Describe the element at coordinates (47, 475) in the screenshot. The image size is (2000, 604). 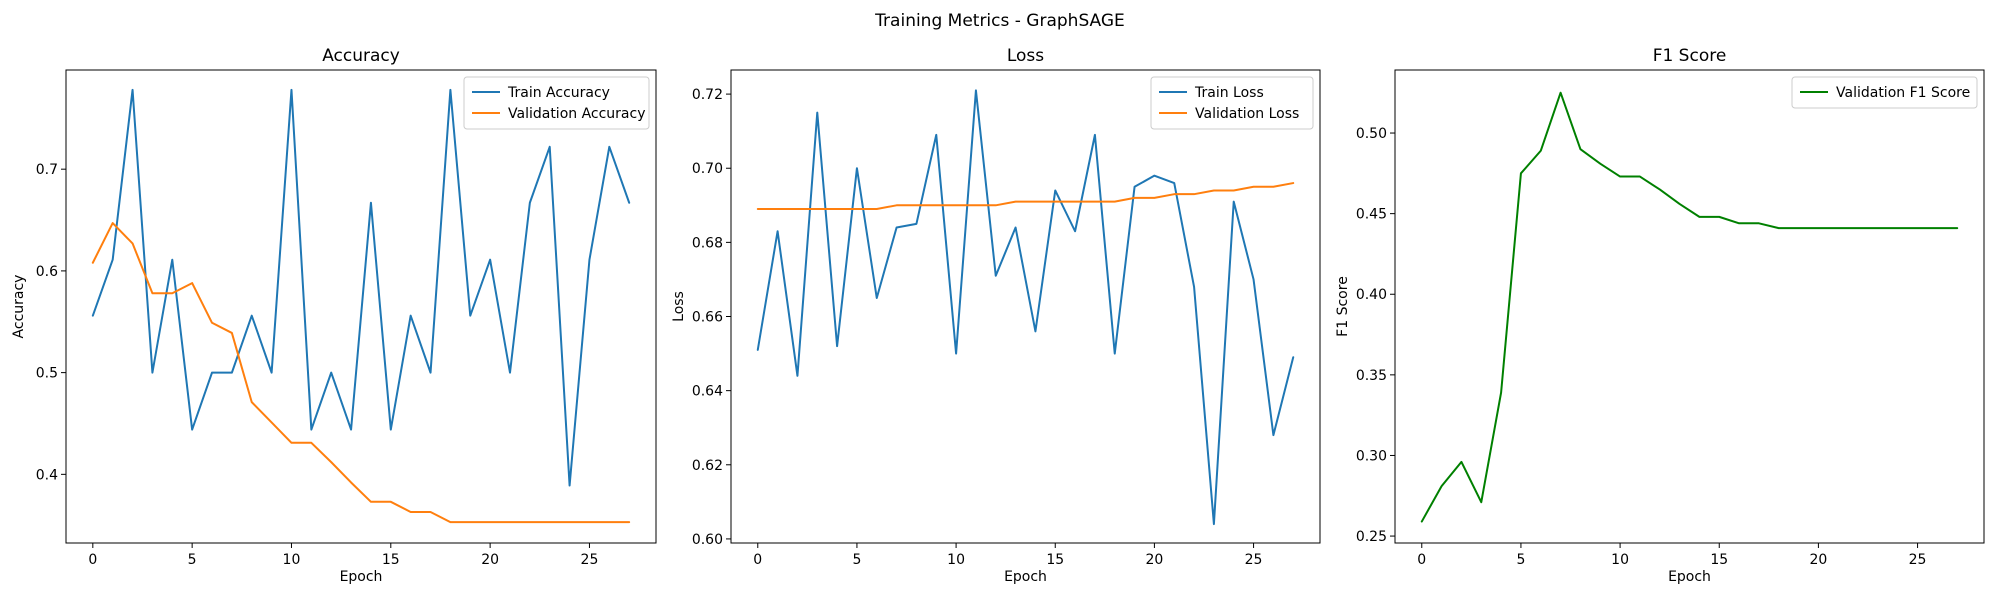
I see `y-tick-label: 0.4` at that location.